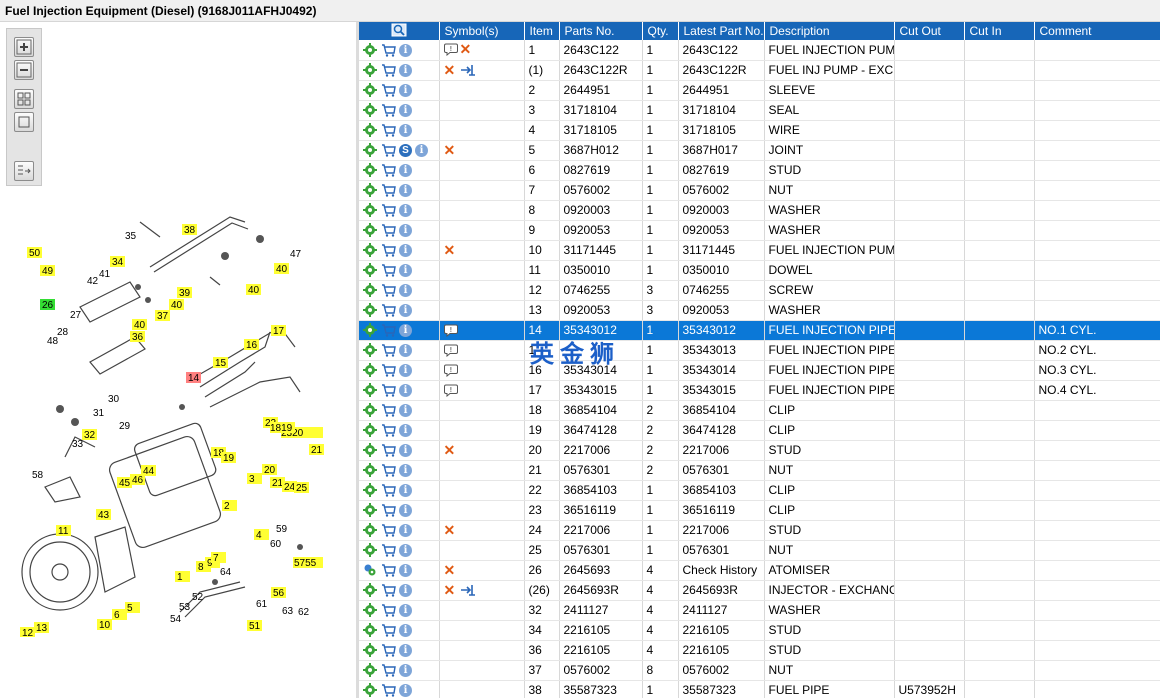  What do you see at coordinates (759, 610) in the screenshot?
I see `table-row: i 32 2411127 4 2411127 WASHER` at bounding box center [759, 610].